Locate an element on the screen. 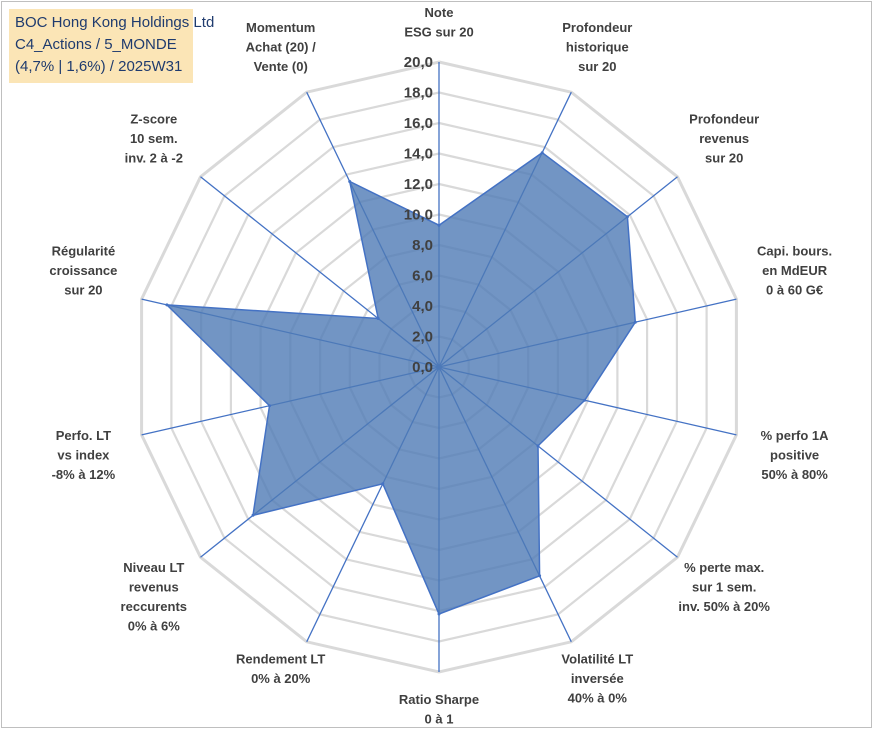  axis-label-line: croissance is located at coordinates (83, 270).